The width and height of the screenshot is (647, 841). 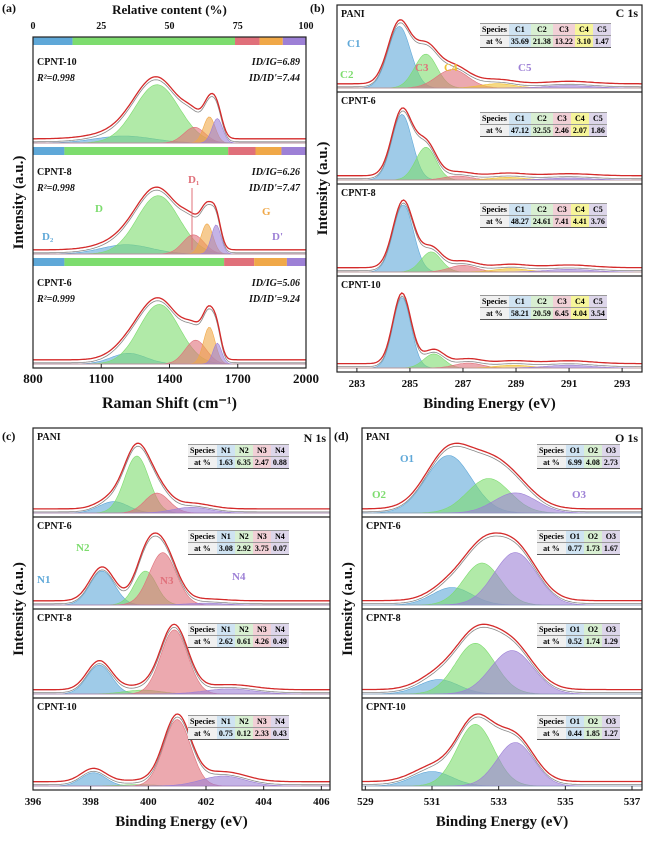 What do you see at coordinates (296, 262) in the screenshot?
I see `relative-content-bar-D'` at bounding box center [296, 262].